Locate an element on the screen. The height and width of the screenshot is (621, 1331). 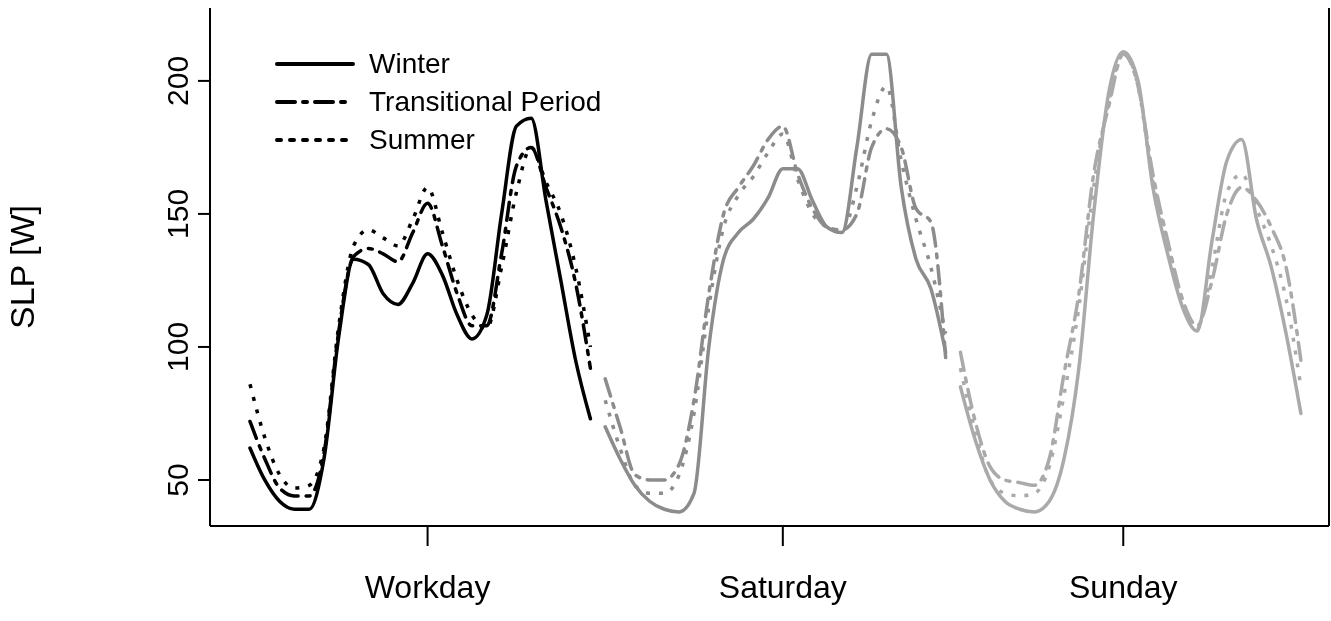
x-tick-label: Workday is located at coordinates (427, 587).